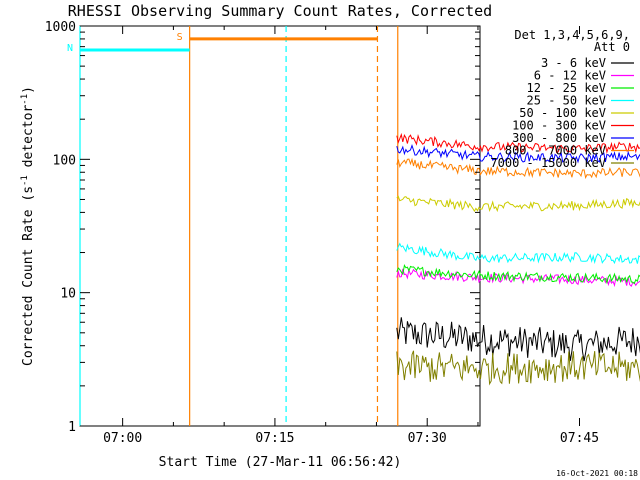 This screenshot has height=480, width=640. I want to click on y-axis-label-sup1: -1, so click(25, 180).